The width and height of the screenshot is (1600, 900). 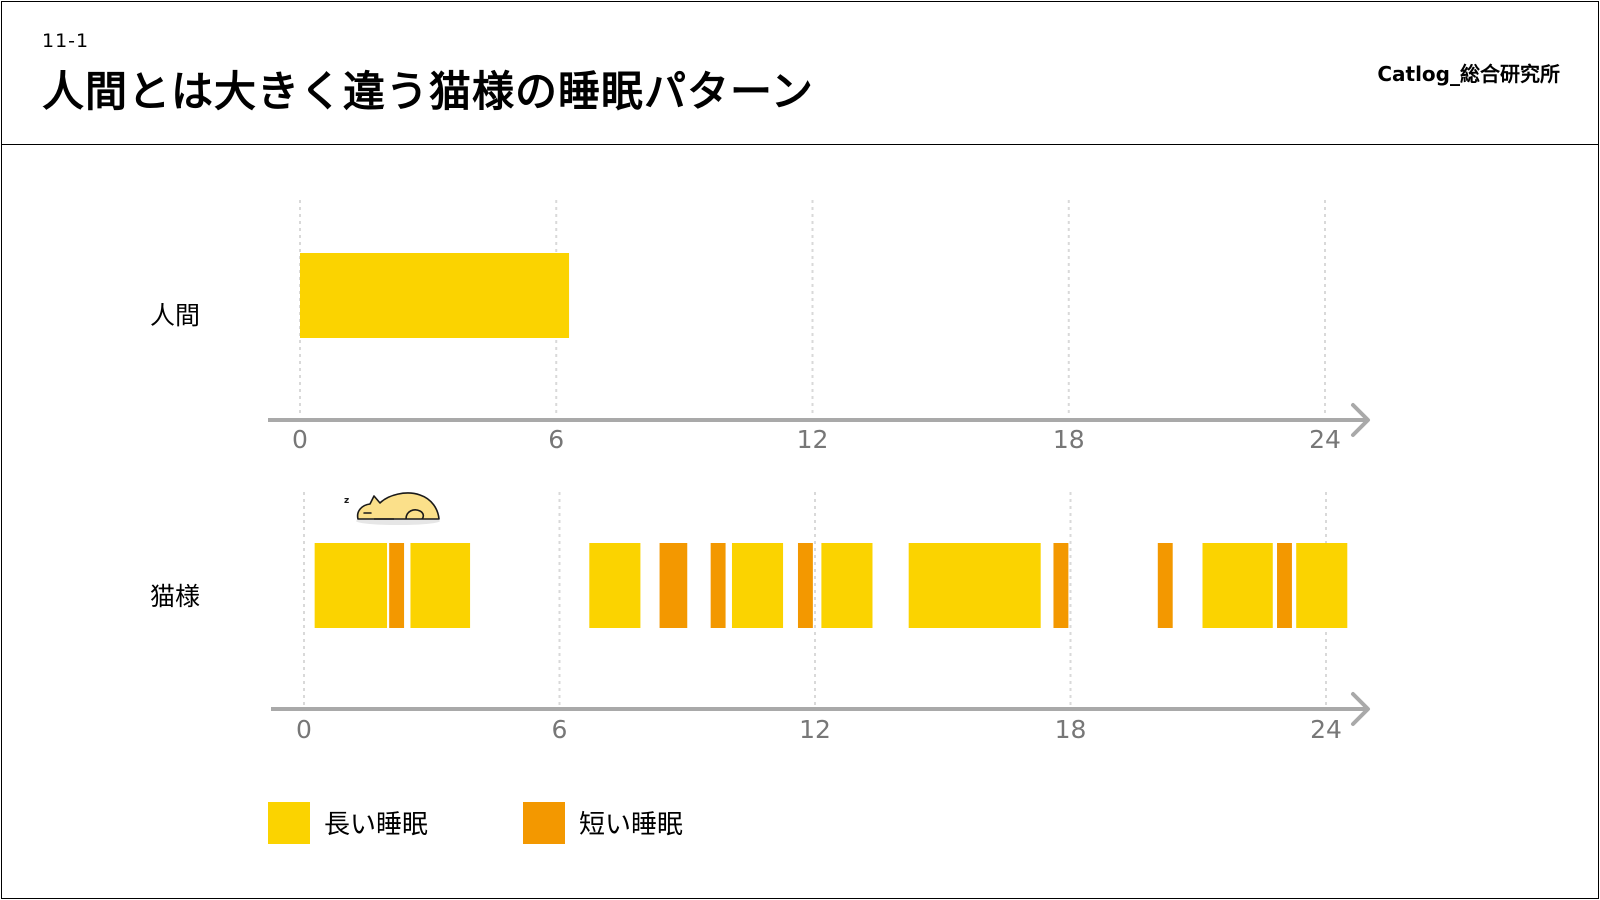 What do you see at coordinates (428, 91) in the screenshot?
I see `slide-title: 人間とは大きく違う猫様の睡眠パターン` at bounding box center [428, 91].